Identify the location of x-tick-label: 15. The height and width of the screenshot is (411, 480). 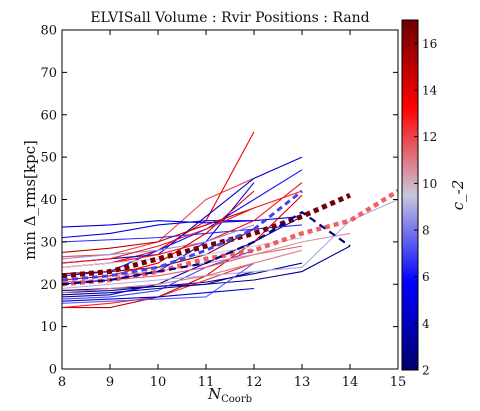
(398, 382).